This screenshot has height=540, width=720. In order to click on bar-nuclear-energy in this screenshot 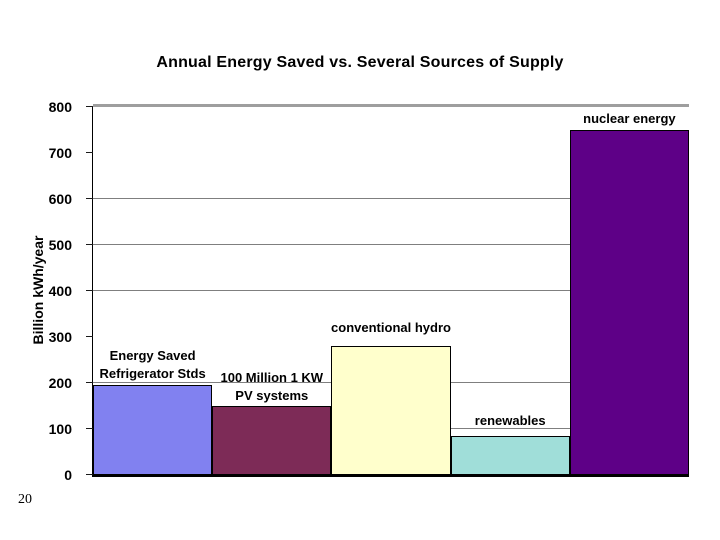, I will do `click(629, 302)`.